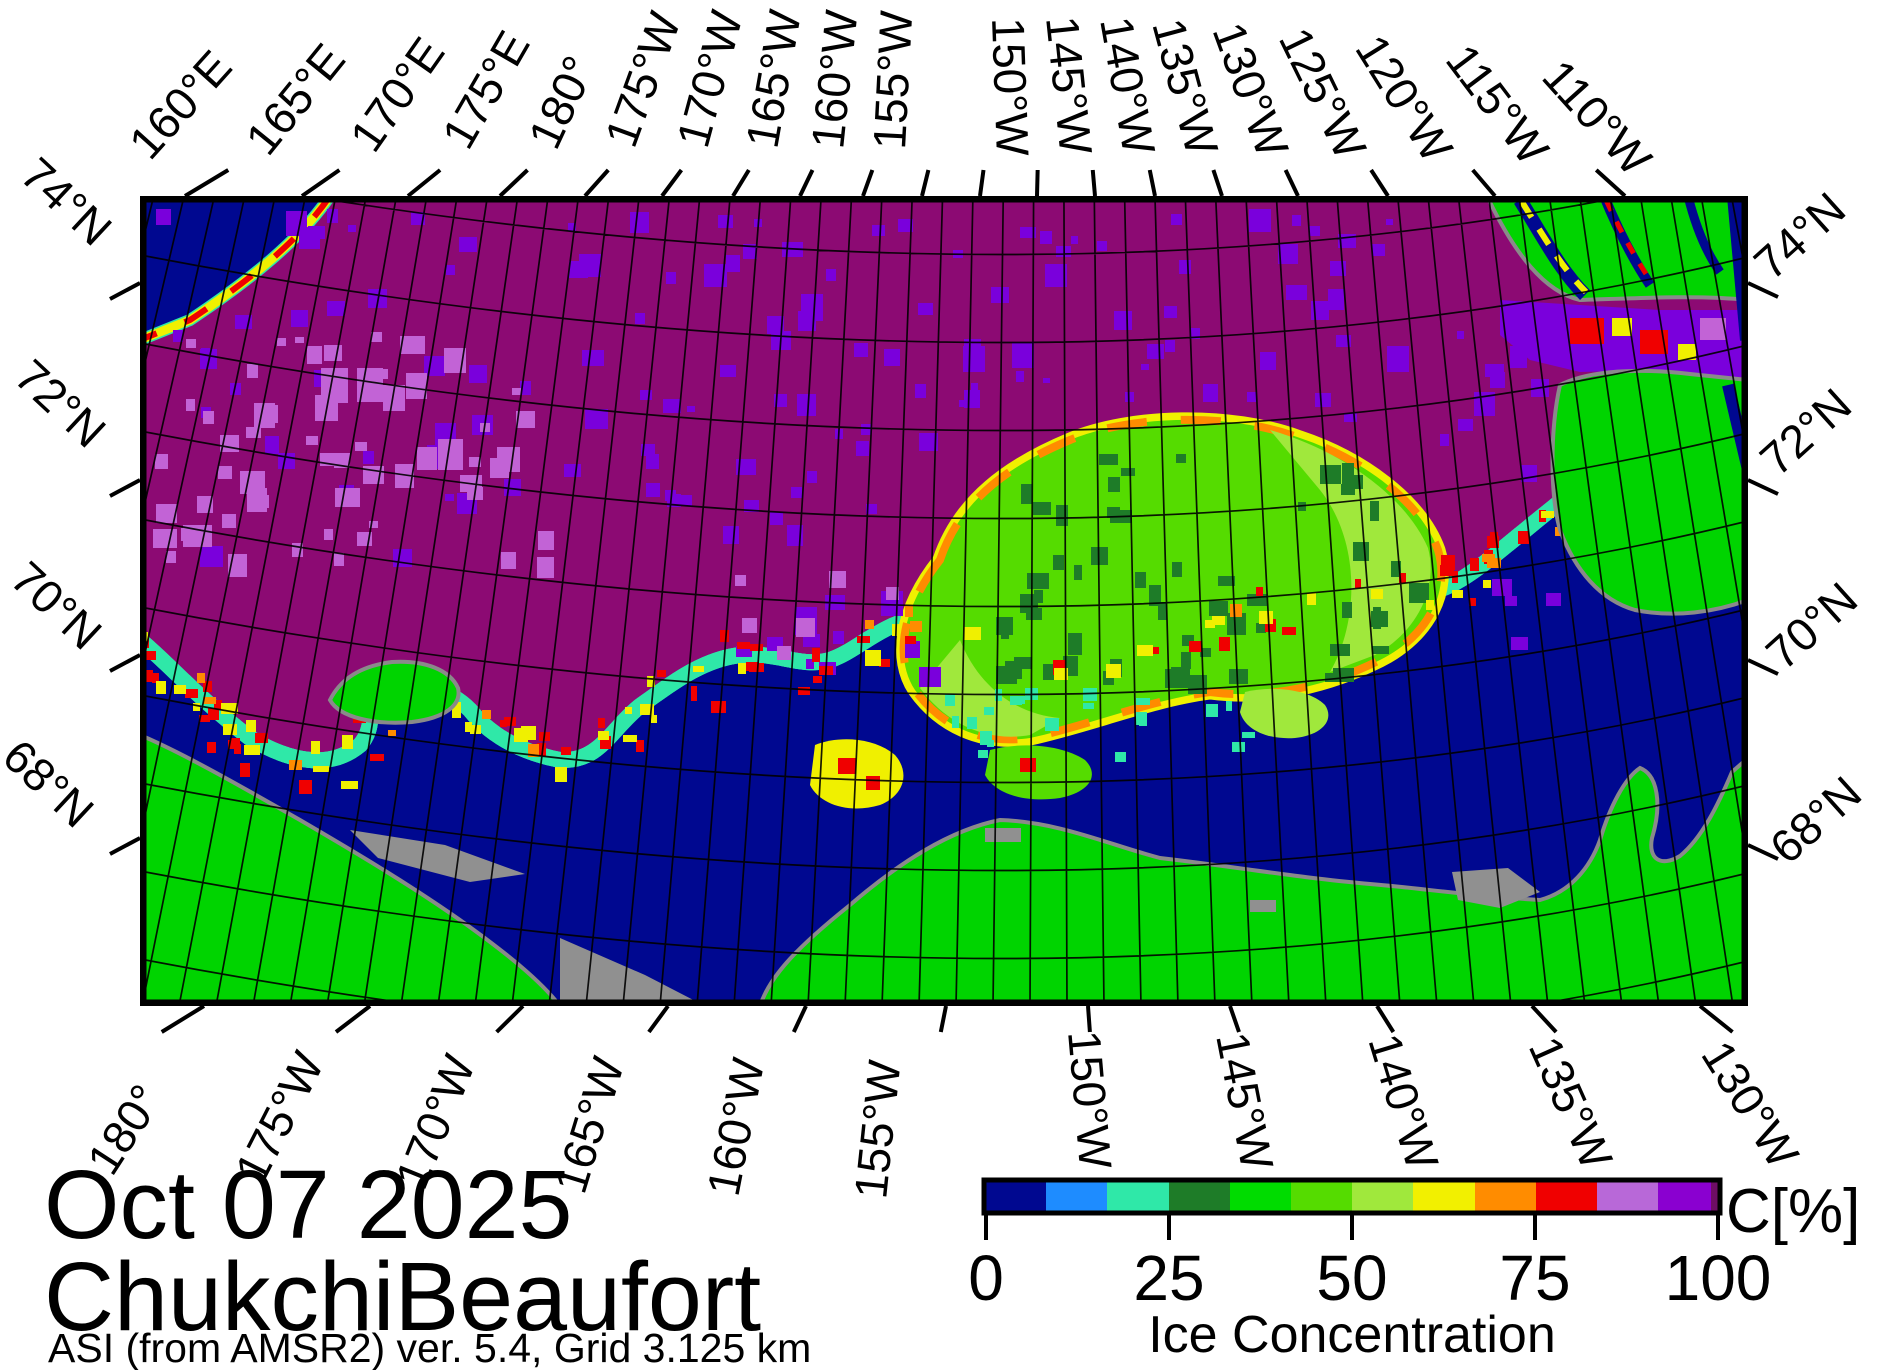  I want to click on axis-label-left: 72°N, so click(60, 403).